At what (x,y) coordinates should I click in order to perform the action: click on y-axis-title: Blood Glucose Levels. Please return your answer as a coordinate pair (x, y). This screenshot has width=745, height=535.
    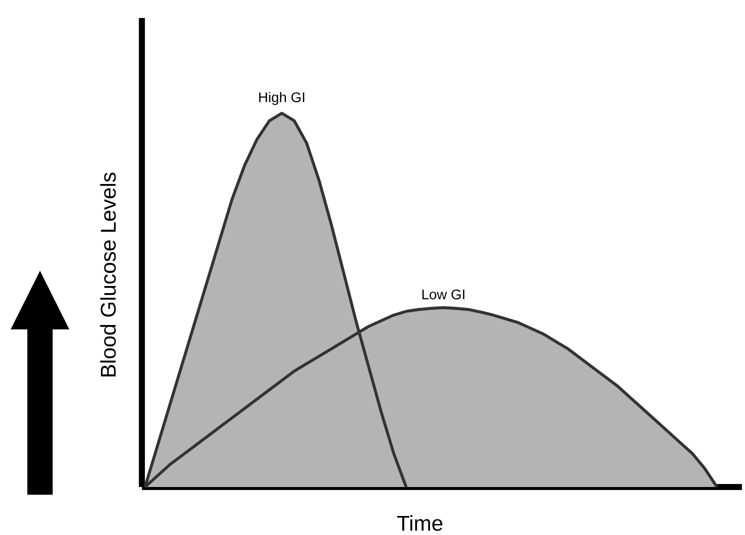
    Looking at the image, I should click on (108, 274).